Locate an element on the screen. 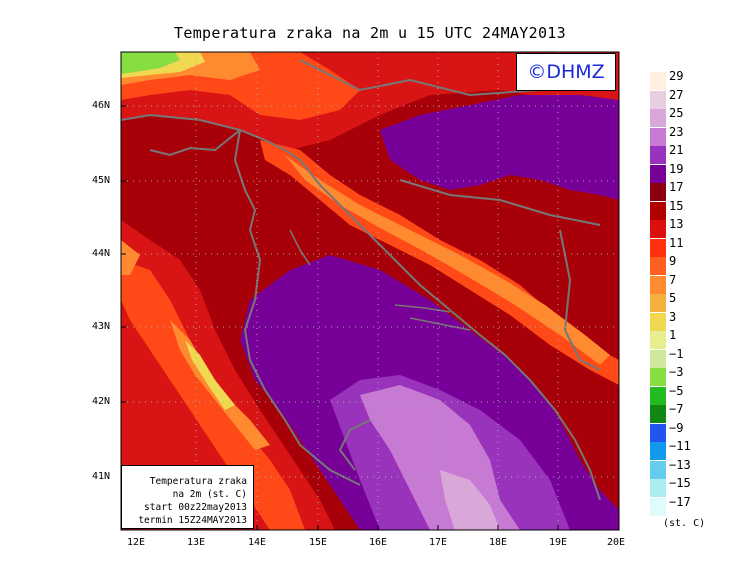 Image resolution: width=740 pixels, height=582 pixels. legend-unit: (st. C) is located at coordinates (684, 523).